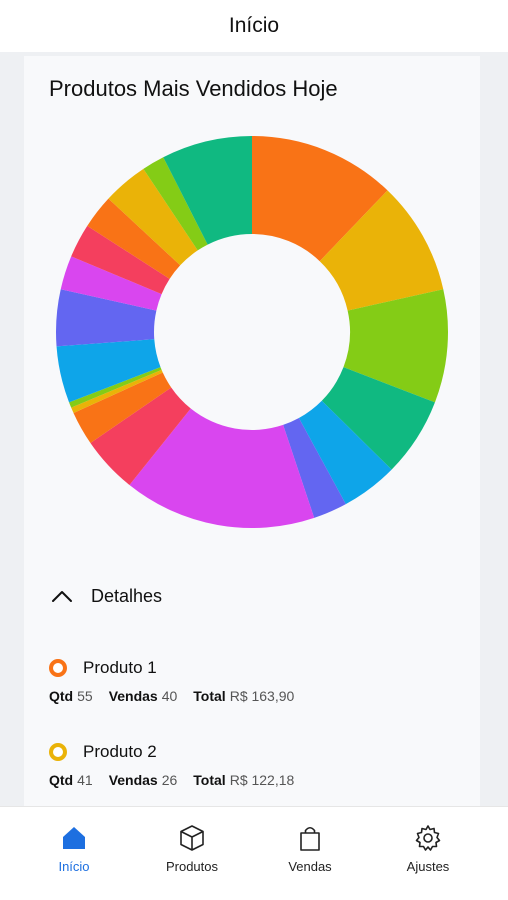 This screenshot has height=900, width=508. Describe the element at coordinates (192, 853) in the screenshot. I see `nav-item-produtos: Produtos` at that location.